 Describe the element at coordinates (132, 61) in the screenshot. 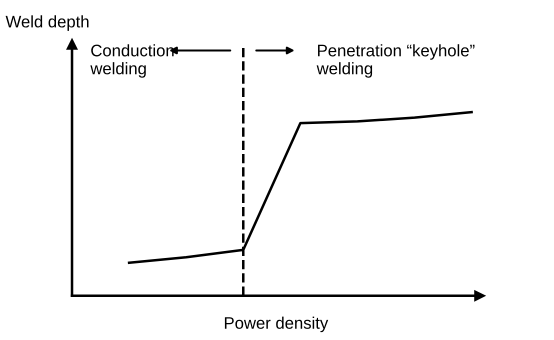

I see `text: Conduction welding` at that location.